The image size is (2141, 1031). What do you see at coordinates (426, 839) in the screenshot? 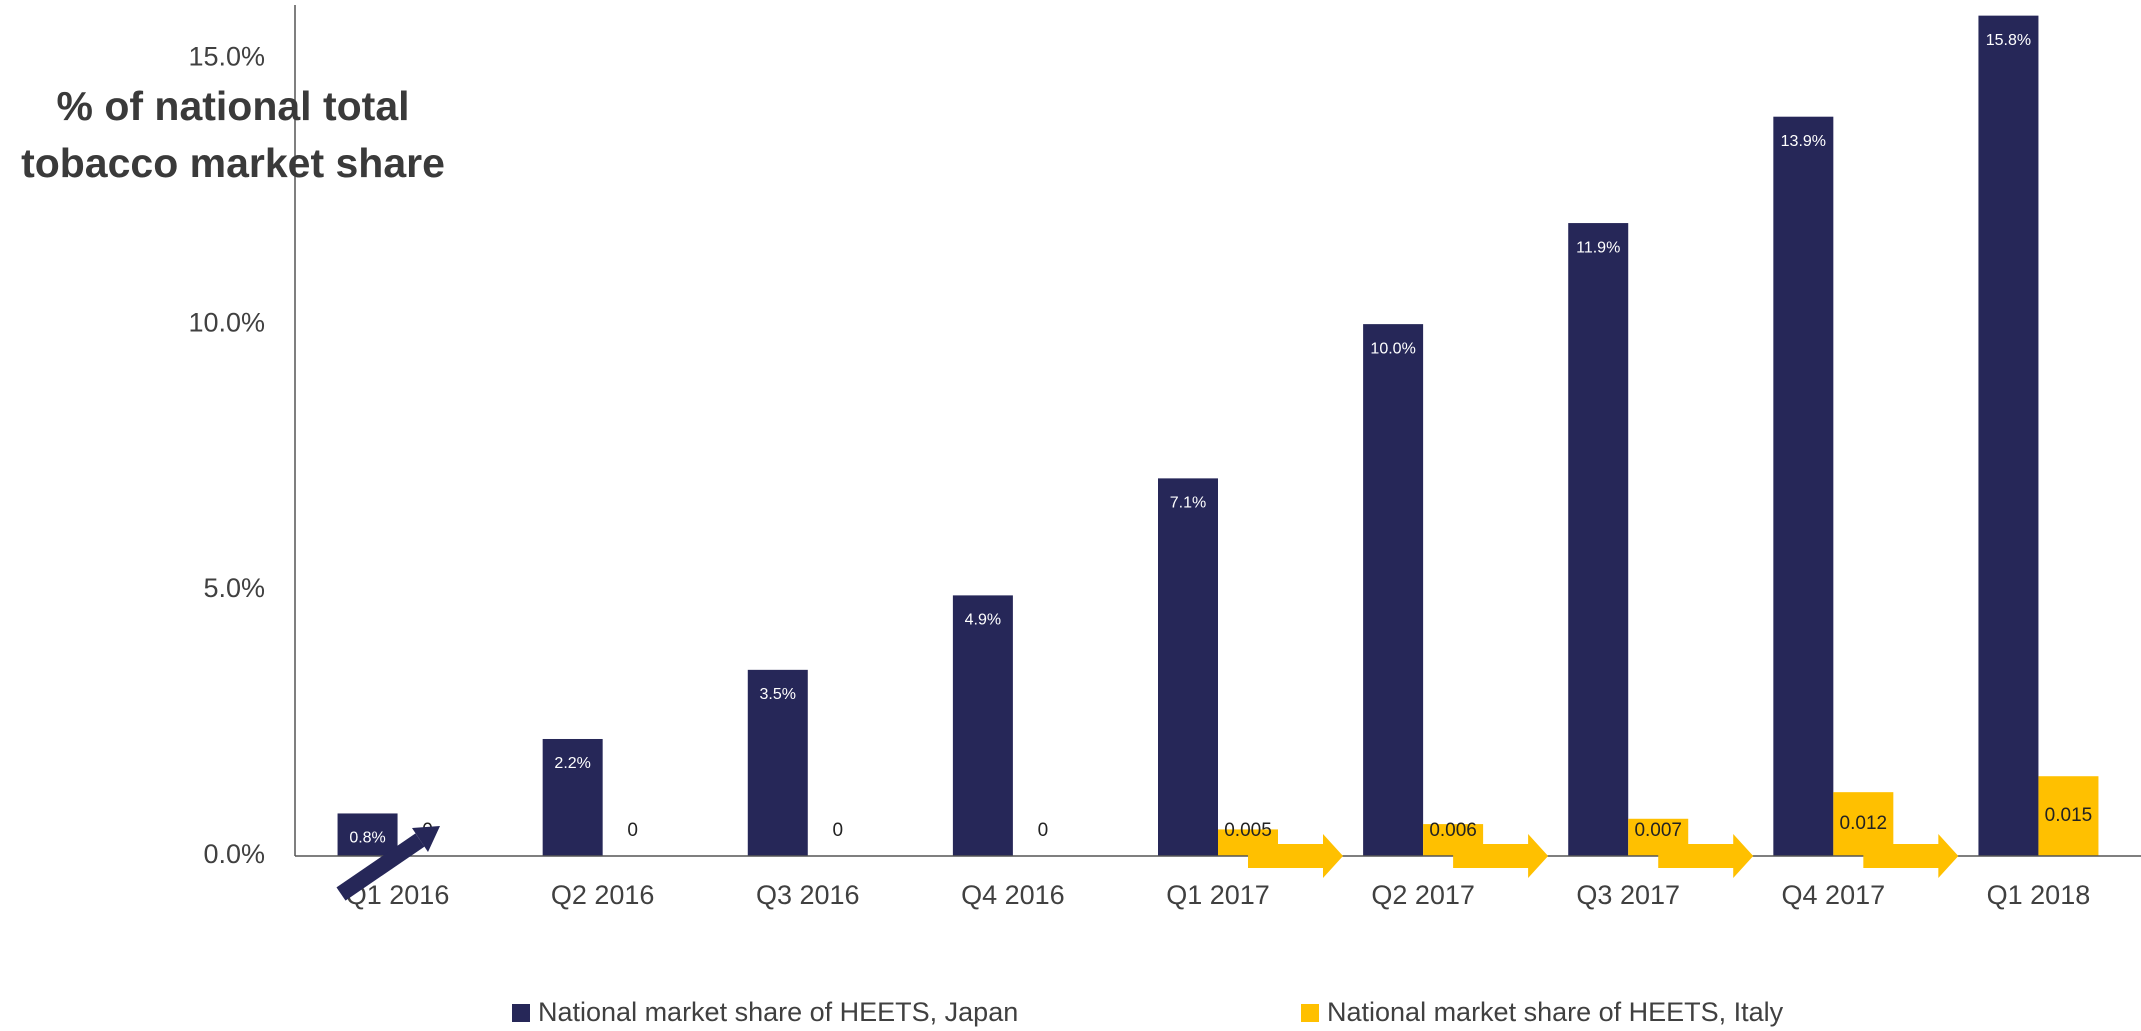
I see `arrow-head` at bounding box center [426, 839].